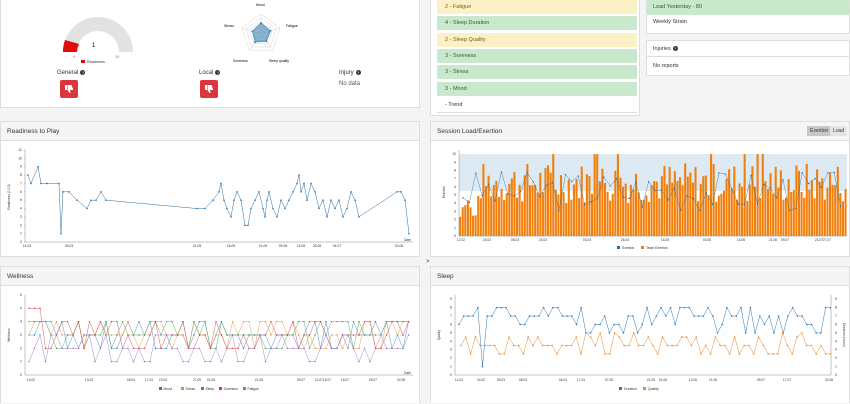 The height and width of the screenshot is (404, 850). Describe the element at coordinates (31, 380) in the screenshot. I see `x-tick: 14-02` at that location.